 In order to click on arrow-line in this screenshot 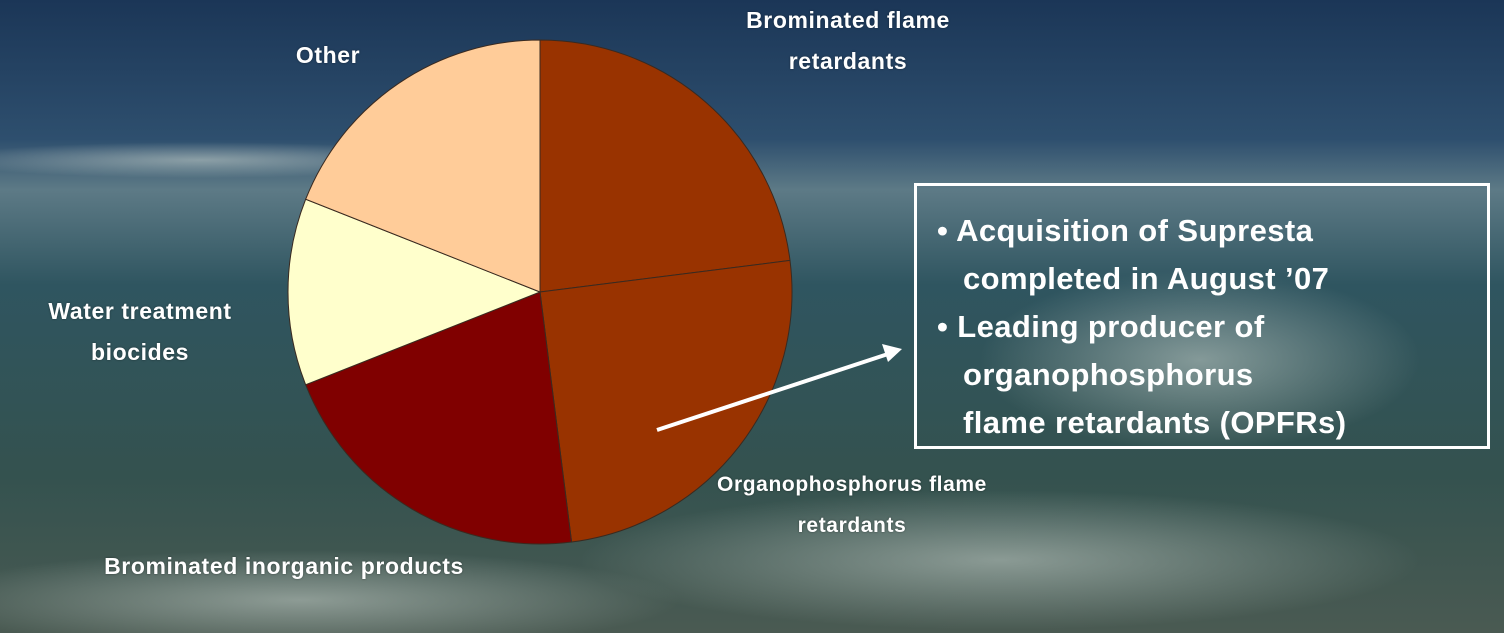, I will do `click(772, 392)`.